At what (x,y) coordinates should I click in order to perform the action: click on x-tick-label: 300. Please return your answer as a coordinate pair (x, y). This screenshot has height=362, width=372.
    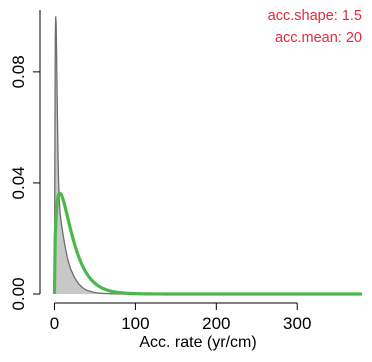
    Looking at the image, I should click on (297, 323).